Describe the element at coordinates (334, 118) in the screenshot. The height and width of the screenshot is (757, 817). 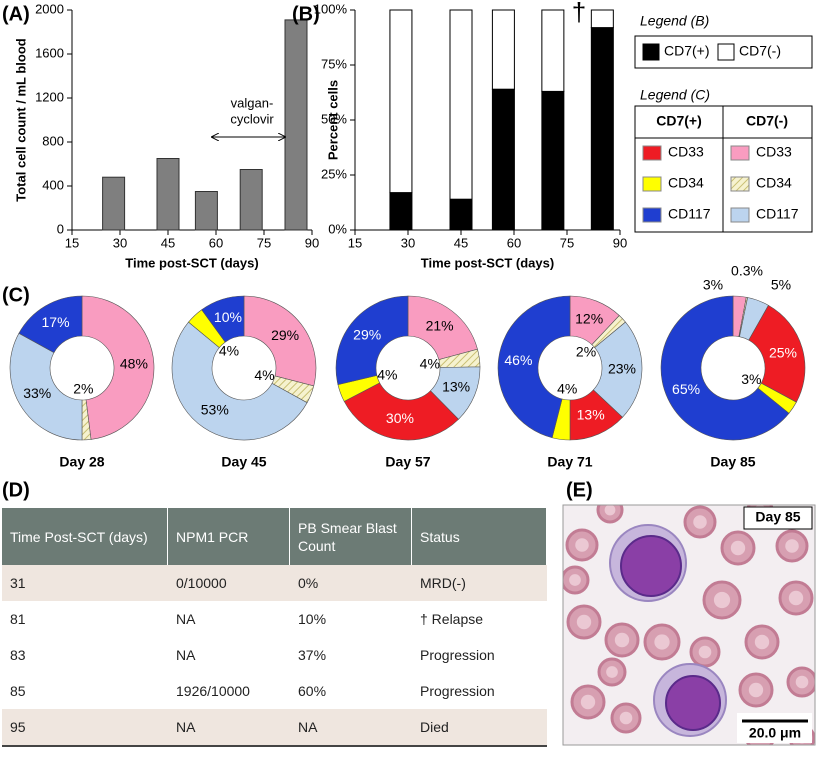
I see `y-tick-label: 50%` at that location.